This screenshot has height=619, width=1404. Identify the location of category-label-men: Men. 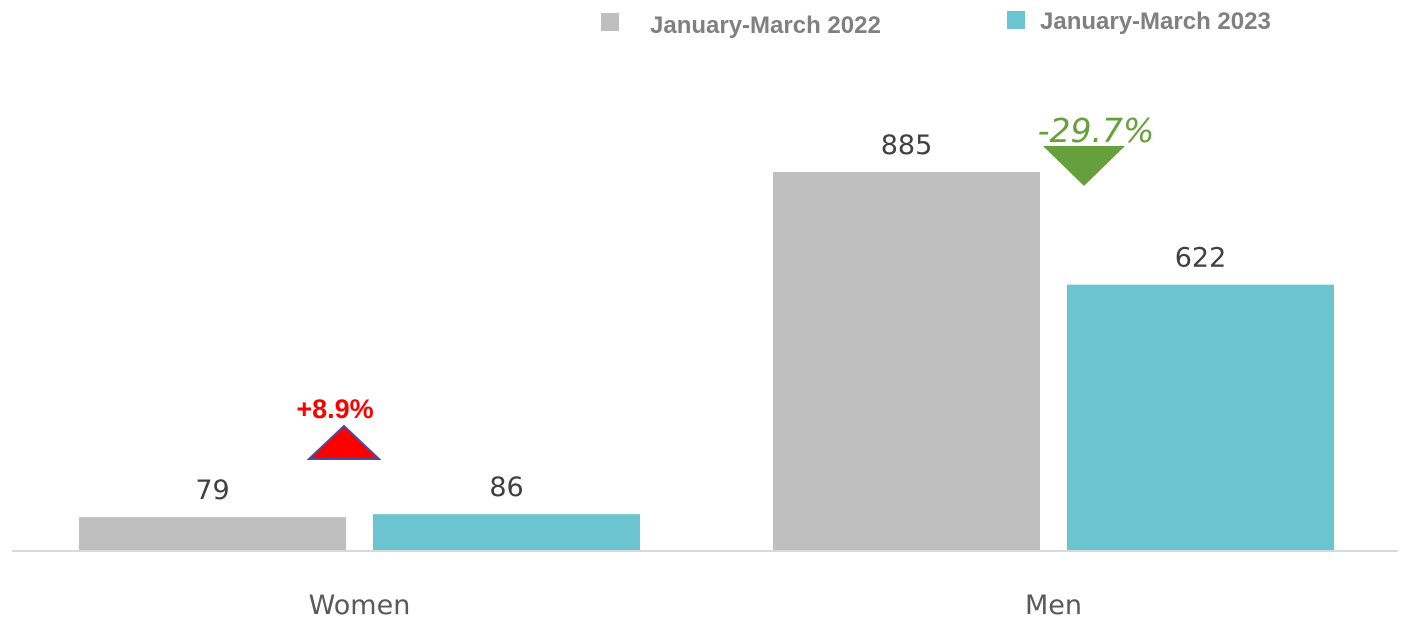
(1053, 604).